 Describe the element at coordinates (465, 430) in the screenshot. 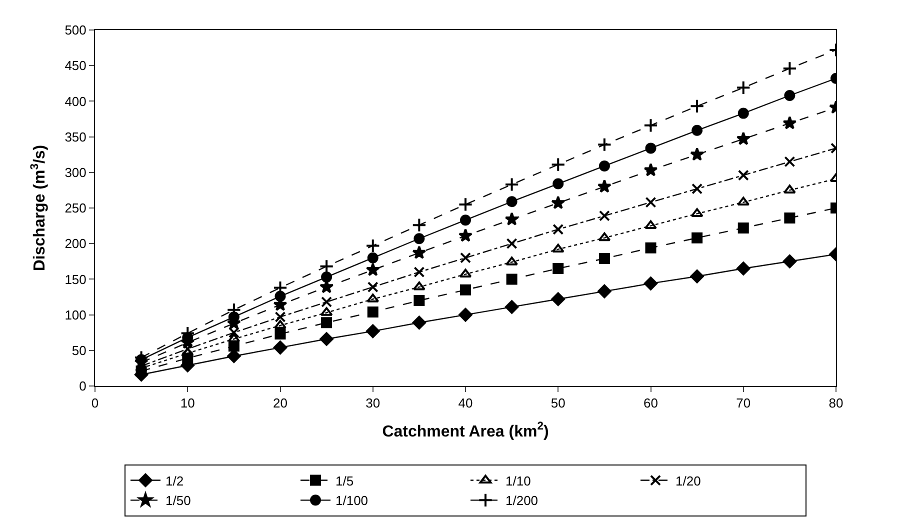

I see `x-axis-title: Catchment Area (km$^{2}$)` at that location.